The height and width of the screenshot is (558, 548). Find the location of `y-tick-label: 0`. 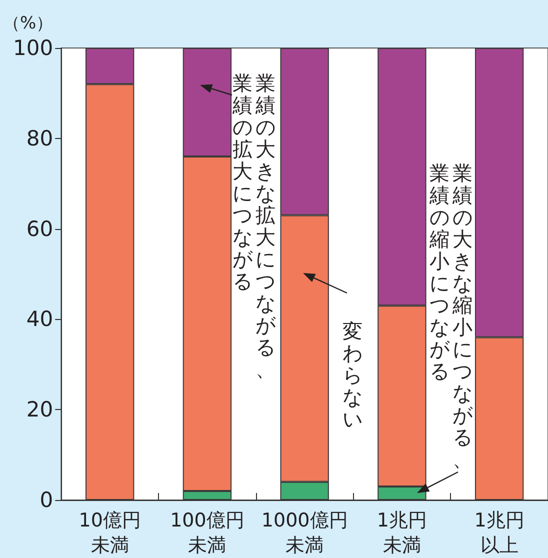

y-tick-label: 0 is located at coordinates (47, 500).